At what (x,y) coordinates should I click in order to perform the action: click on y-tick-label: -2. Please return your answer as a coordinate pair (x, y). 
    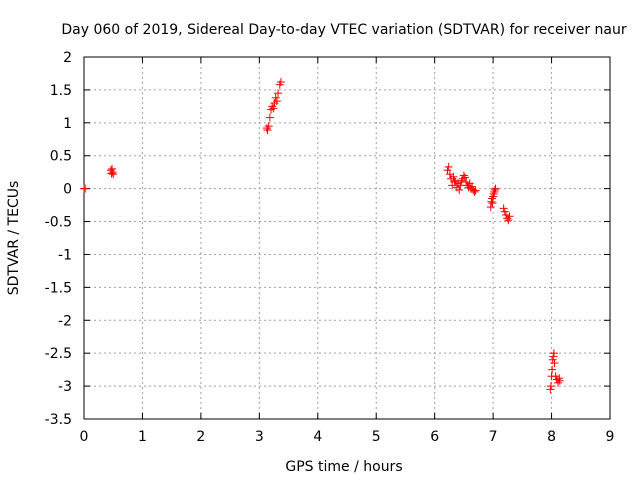
    Looking at the image, I should click on (65, 321).